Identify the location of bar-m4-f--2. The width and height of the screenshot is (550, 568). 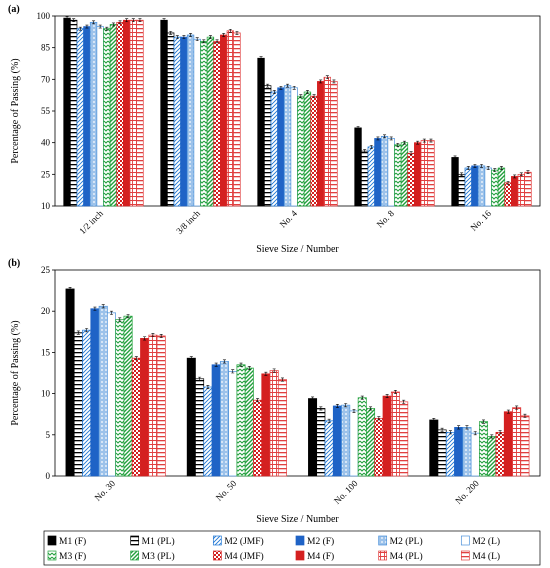
(387, 436).